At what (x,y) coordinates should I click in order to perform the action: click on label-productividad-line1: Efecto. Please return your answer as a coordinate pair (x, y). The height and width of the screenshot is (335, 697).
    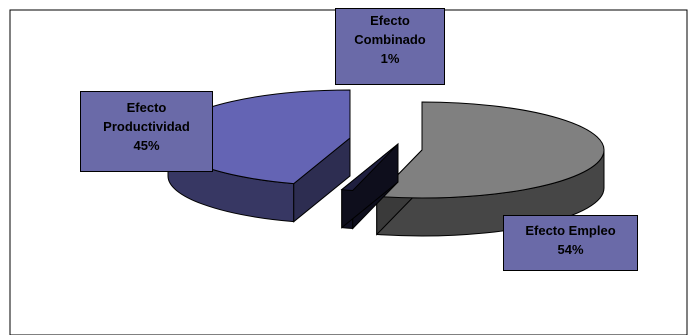
    Looking at the image, I should click on (146, 107).